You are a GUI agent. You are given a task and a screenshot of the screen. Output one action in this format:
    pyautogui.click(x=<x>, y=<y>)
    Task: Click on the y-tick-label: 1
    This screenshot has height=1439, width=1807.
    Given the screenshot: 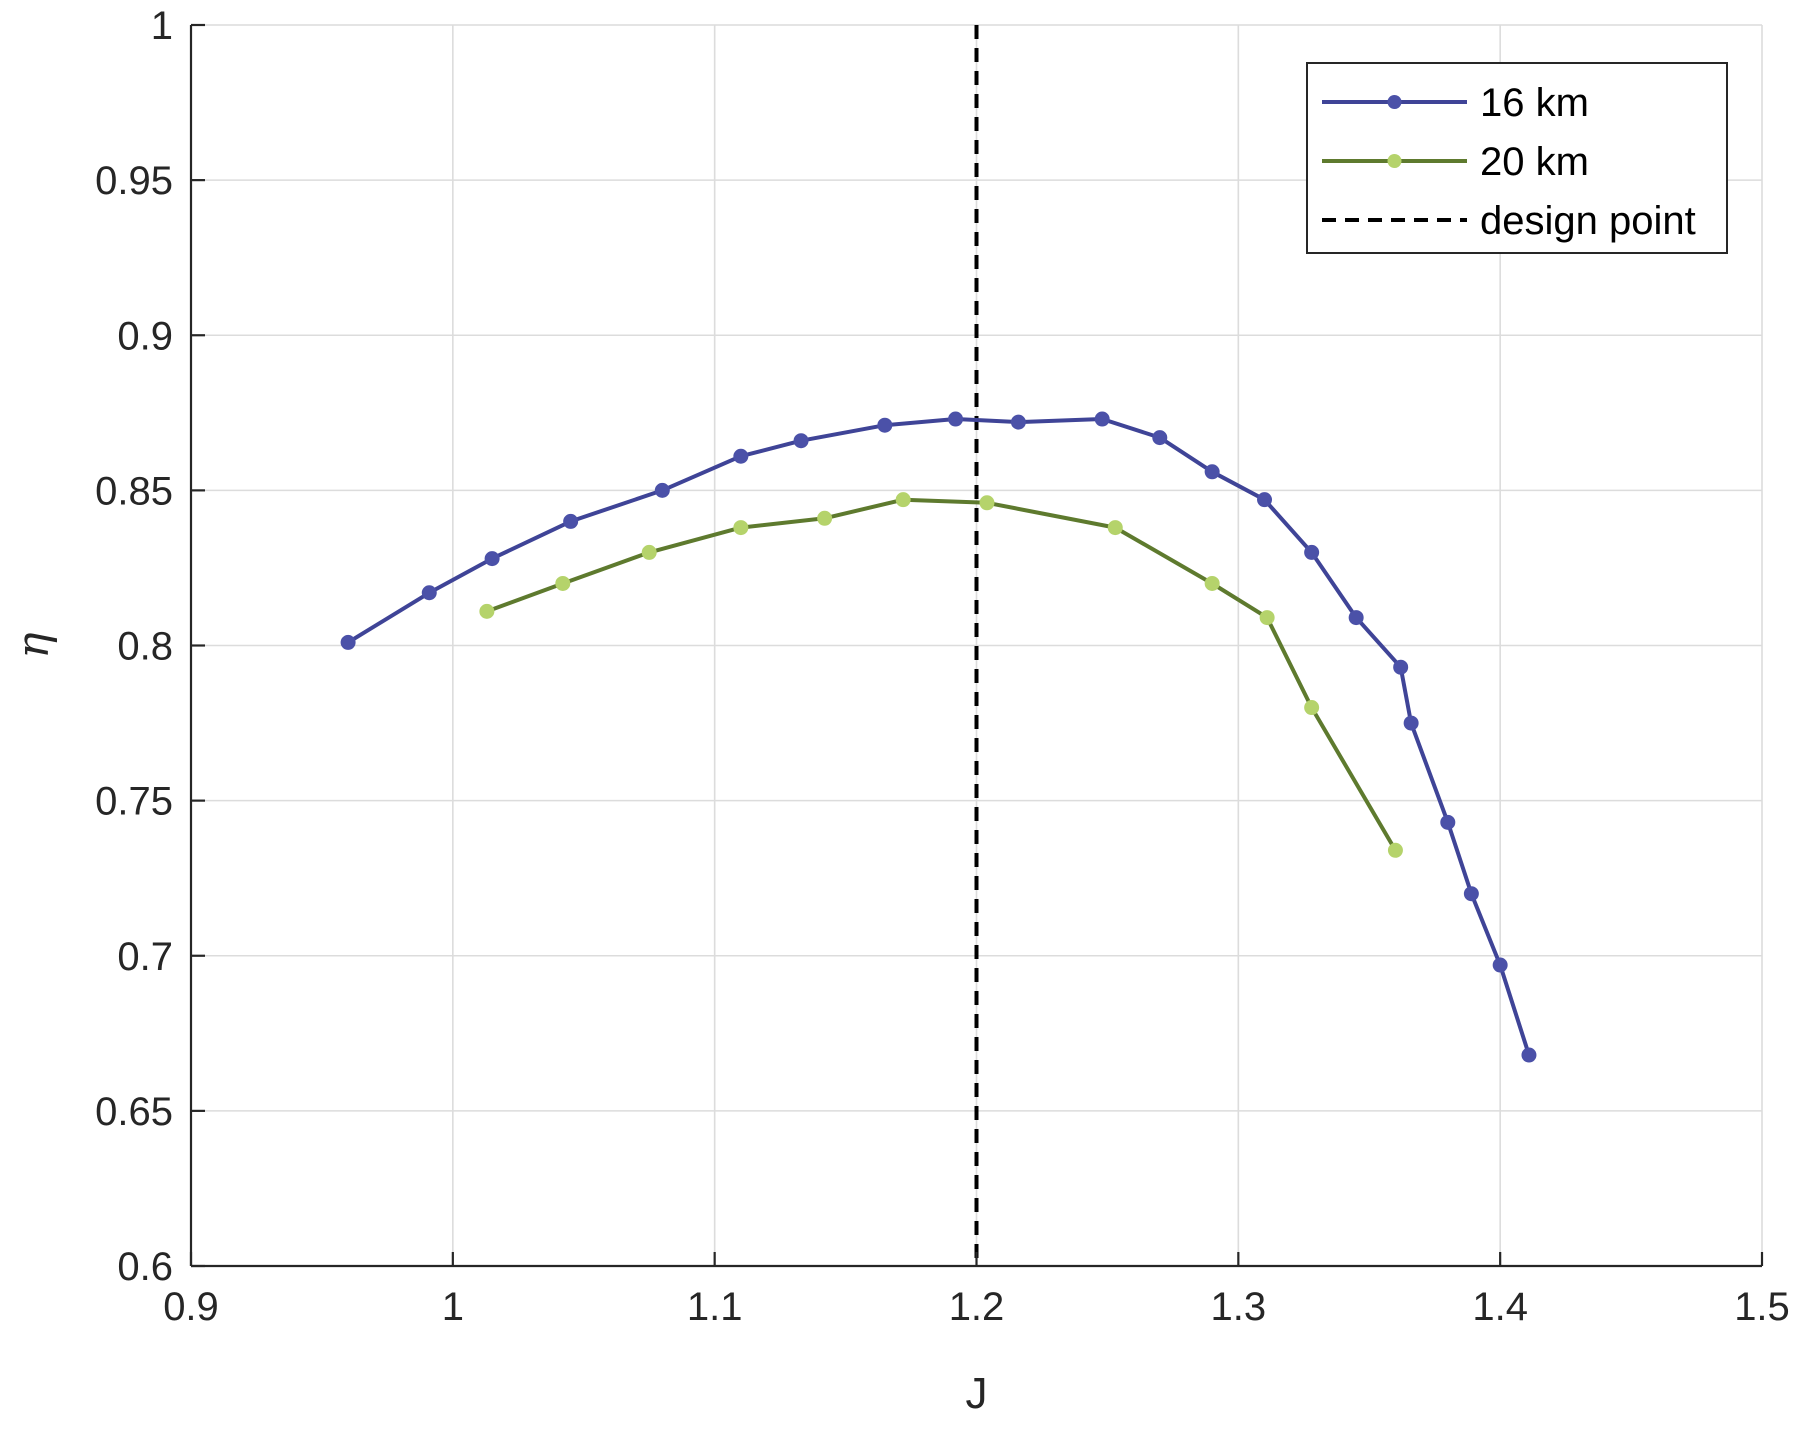 What is the action you would take?
    pyautogui.click(x=162, y=26)
    